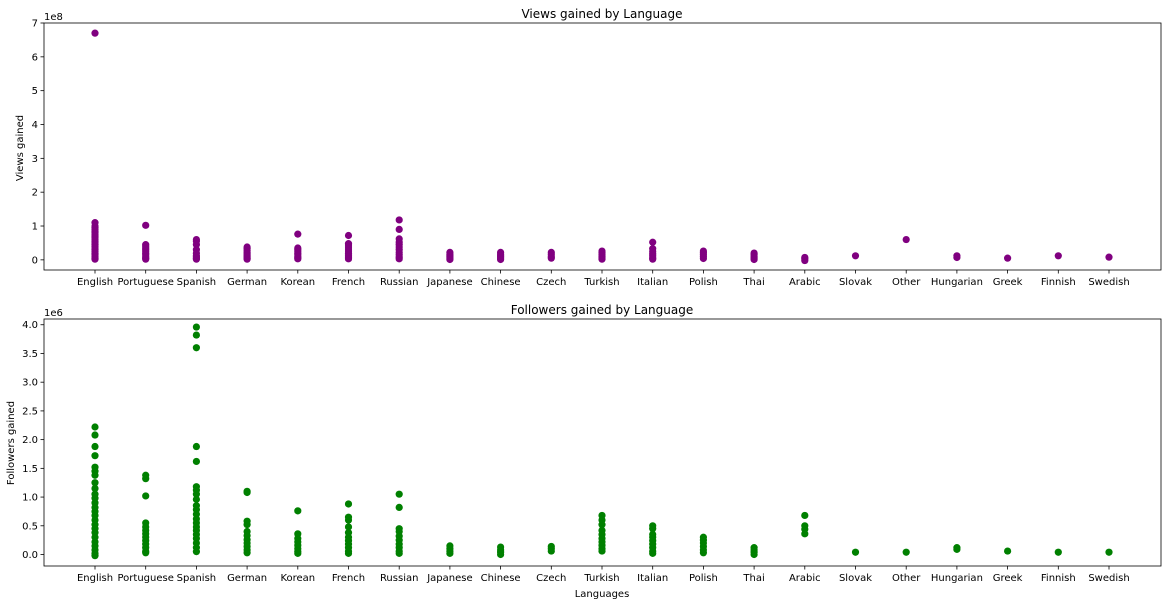  Describe the element at coordinates (399, 282) in the screenshot. I see `views-x-tick-label: Russian` at that location.